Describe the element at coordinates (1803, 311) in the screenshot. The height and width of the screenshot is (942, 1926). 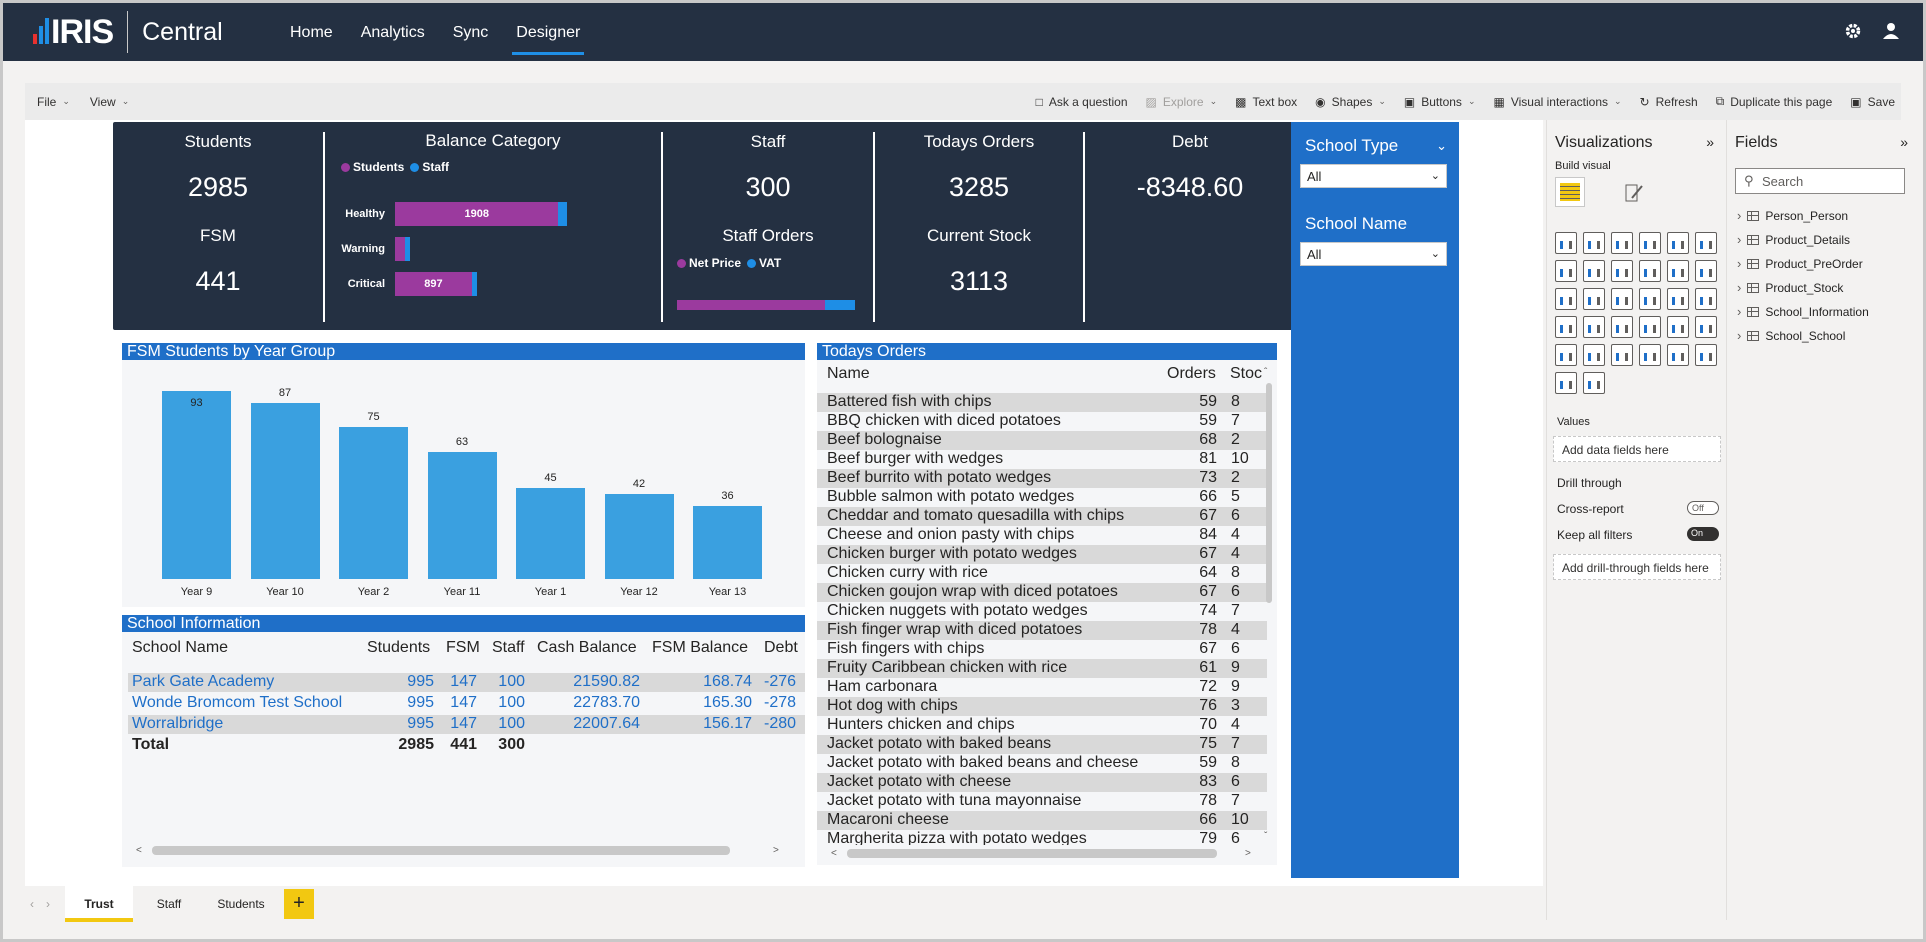
I see `field-table-item: › School_Information` at that location.